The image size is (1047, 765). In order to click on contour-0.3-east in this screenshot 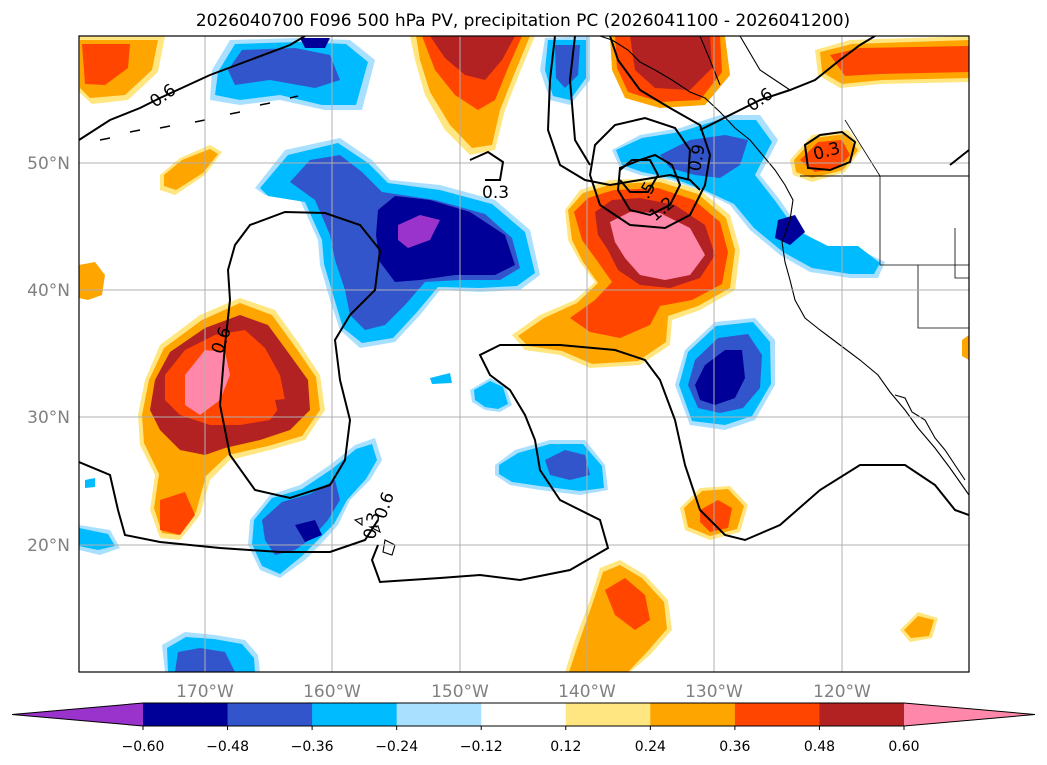, I will do `click(830, 151)`.